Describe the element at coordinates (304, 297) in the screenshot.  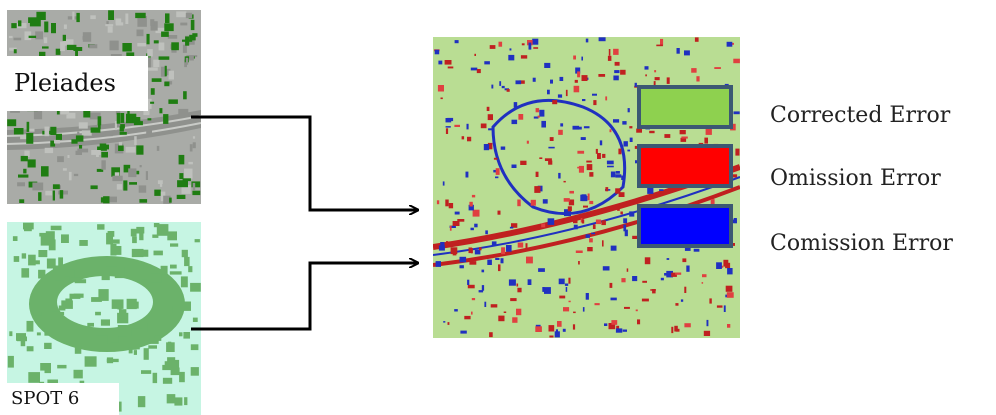
I see `spot6-arrow` at that location.